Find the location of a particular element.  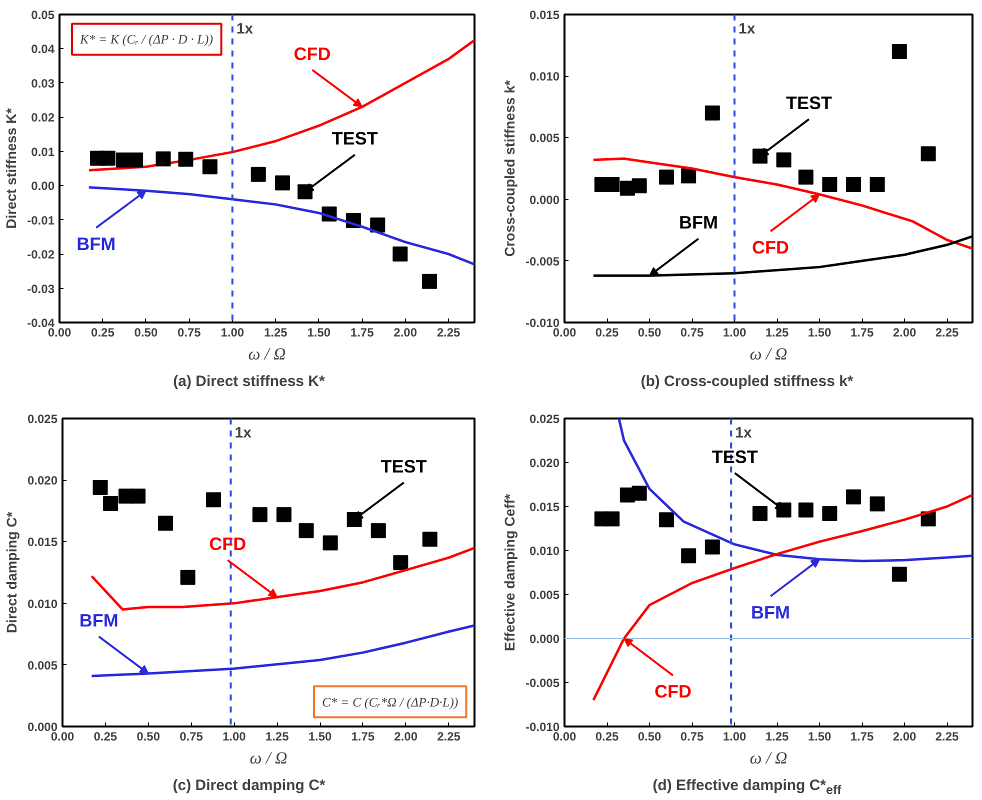

y-tick-label: 0.05 is located at coordinates (43, 15).